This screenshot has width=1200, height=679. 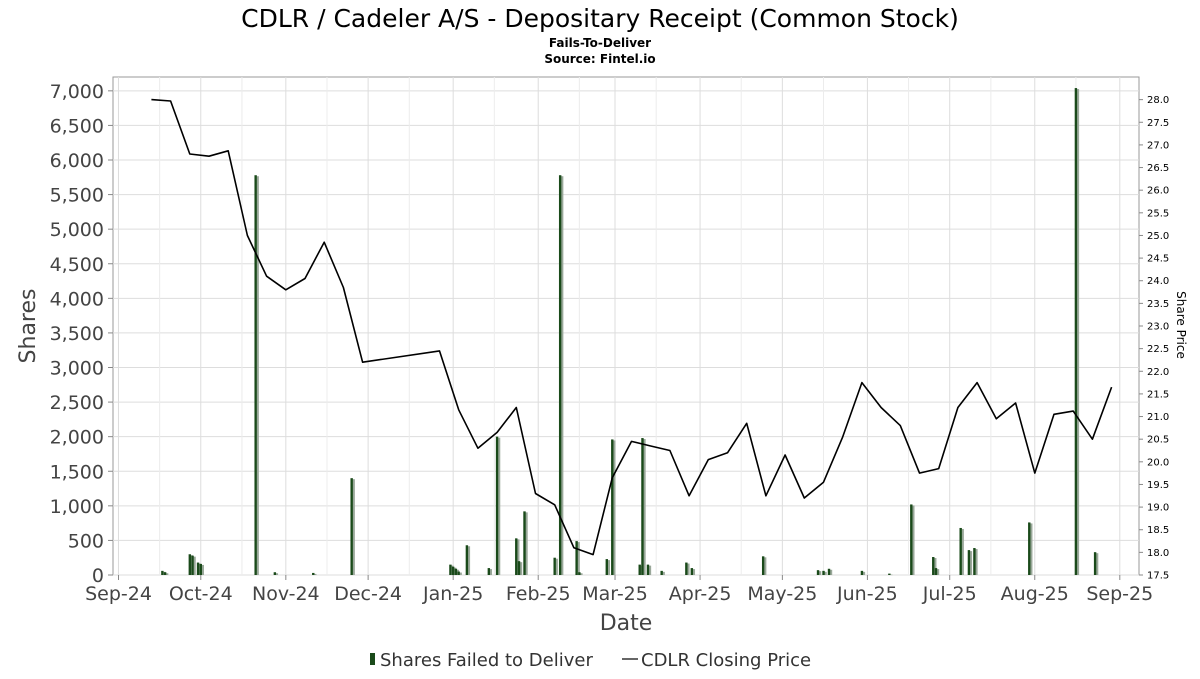 I want to click on y-tick-label: 500, so click(x=86, y=541).